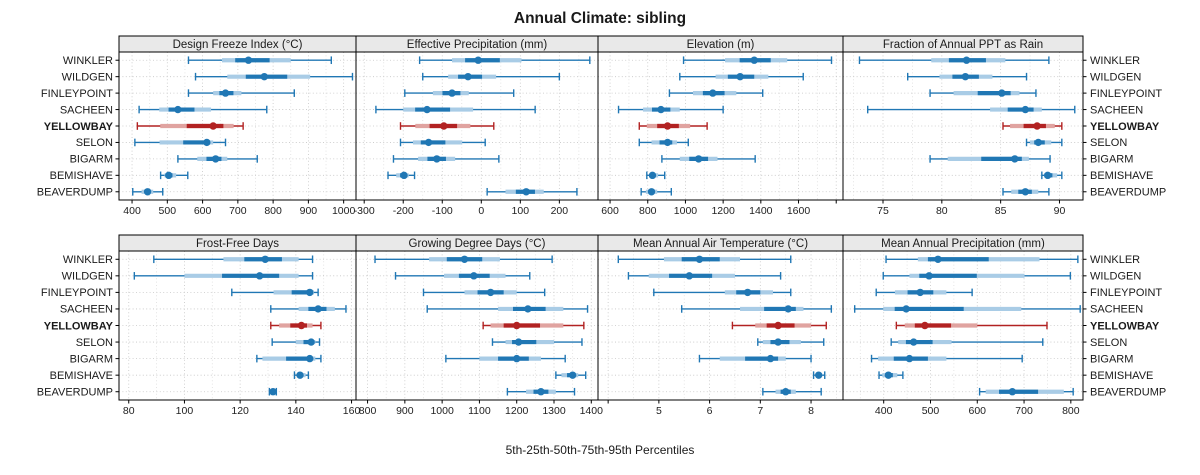  Describe the element at coordinates (81, 376) in the screenshot. I see `station-label-left: BEMISHAVE` at that location.